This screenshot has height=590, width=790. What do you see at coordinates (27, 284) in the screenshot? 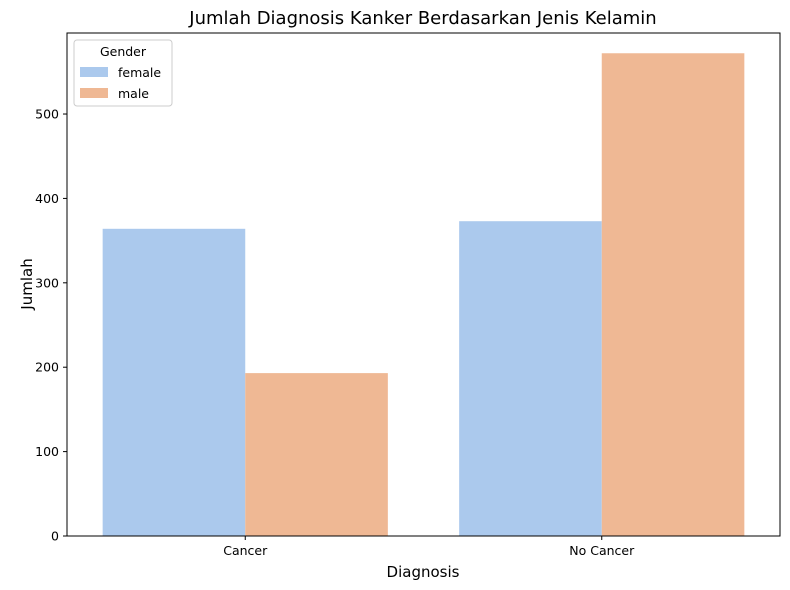
I see `y-axis-label: Jumlah` at bounding box center [27, 284].